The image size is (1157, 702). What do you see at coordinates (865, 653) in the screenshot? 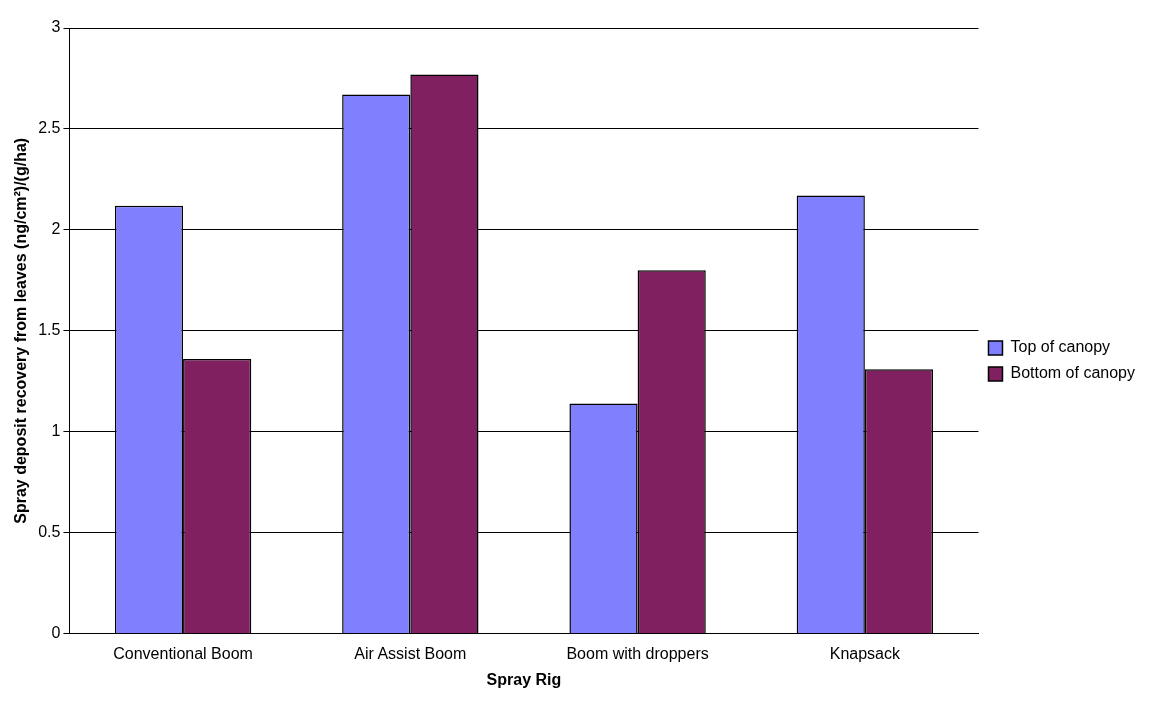
I see `x-tick-label: Knapsack` at bounding box center [865, 653].